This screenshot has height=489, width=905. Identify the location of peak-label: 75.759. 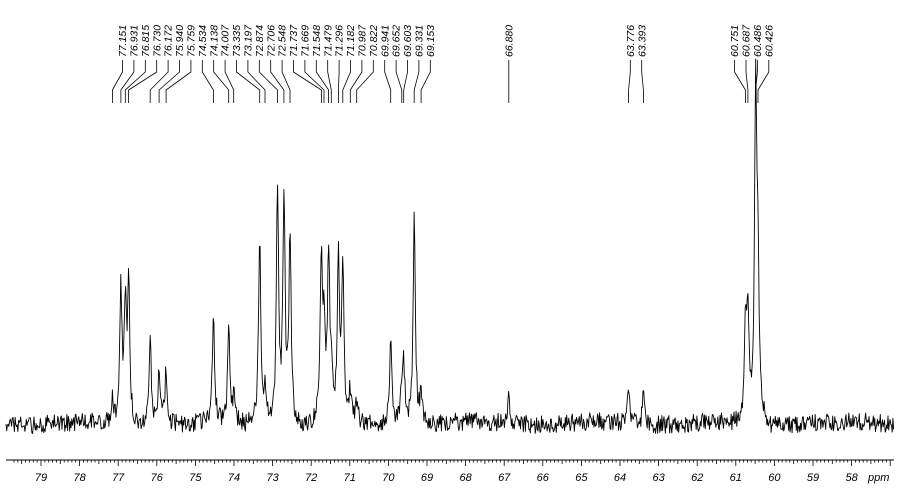
(192, 41).